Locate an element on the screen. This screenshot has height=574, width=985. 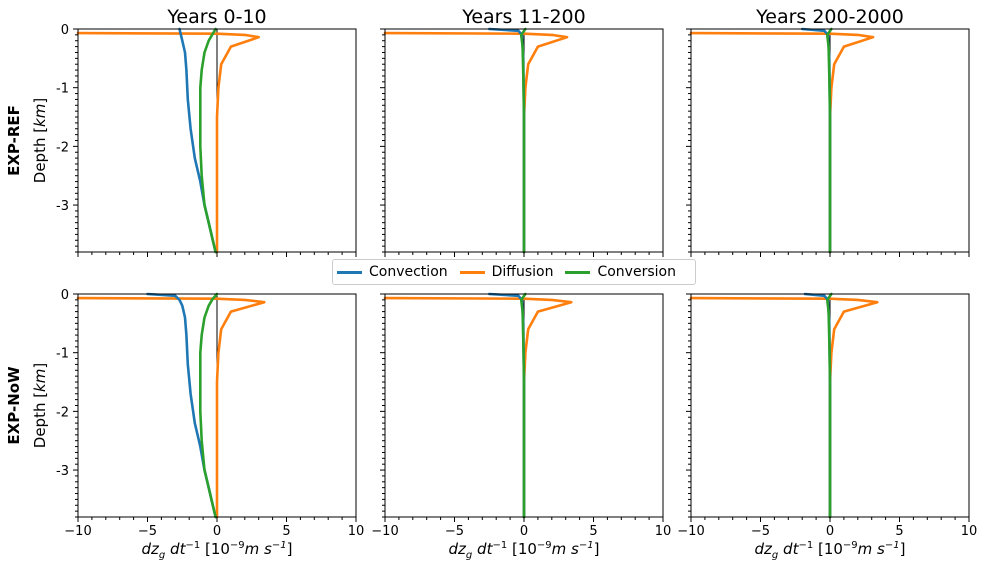
y-axis-label-1: Depth [km] is located at coordinates (40, 140).